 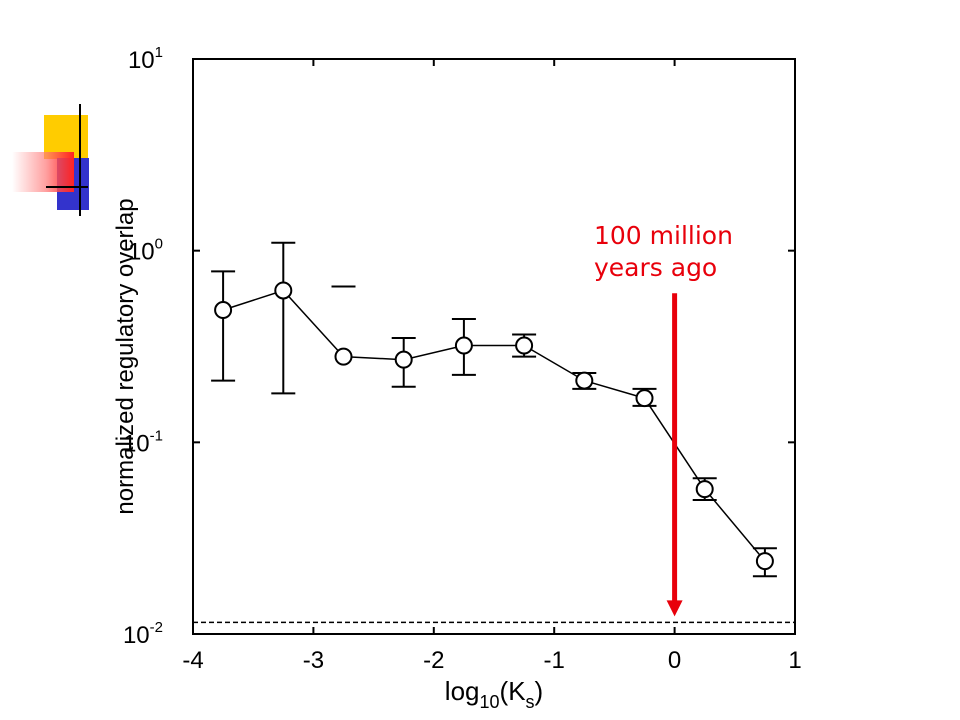 I want to click on x-tick-label: 0, so click(x=674, y=660).